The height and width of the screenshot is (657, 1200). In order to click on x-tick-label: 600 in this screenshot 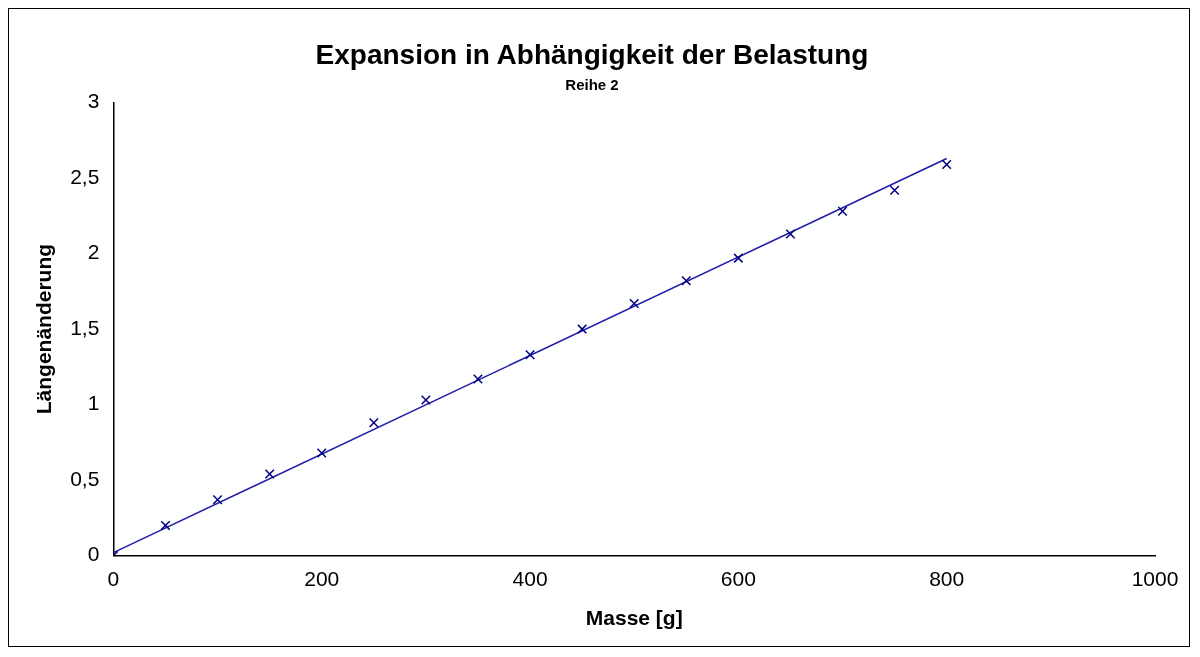, I will do `click(738, 578)`.